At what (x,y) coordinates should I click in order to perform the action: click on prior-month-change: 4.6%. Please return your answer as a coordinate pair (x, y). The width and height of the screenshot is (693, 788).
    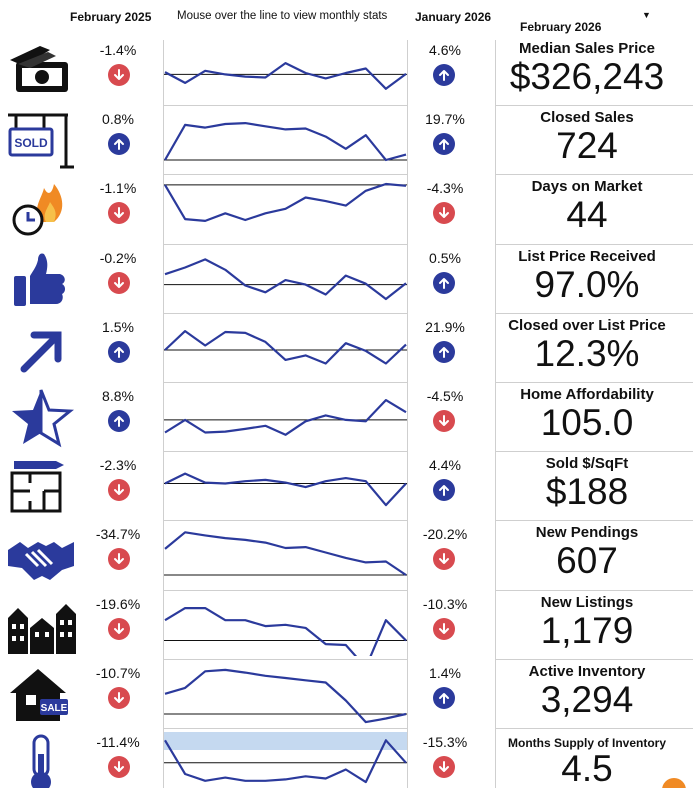
    Looking at the image, I should click on (445, 50).